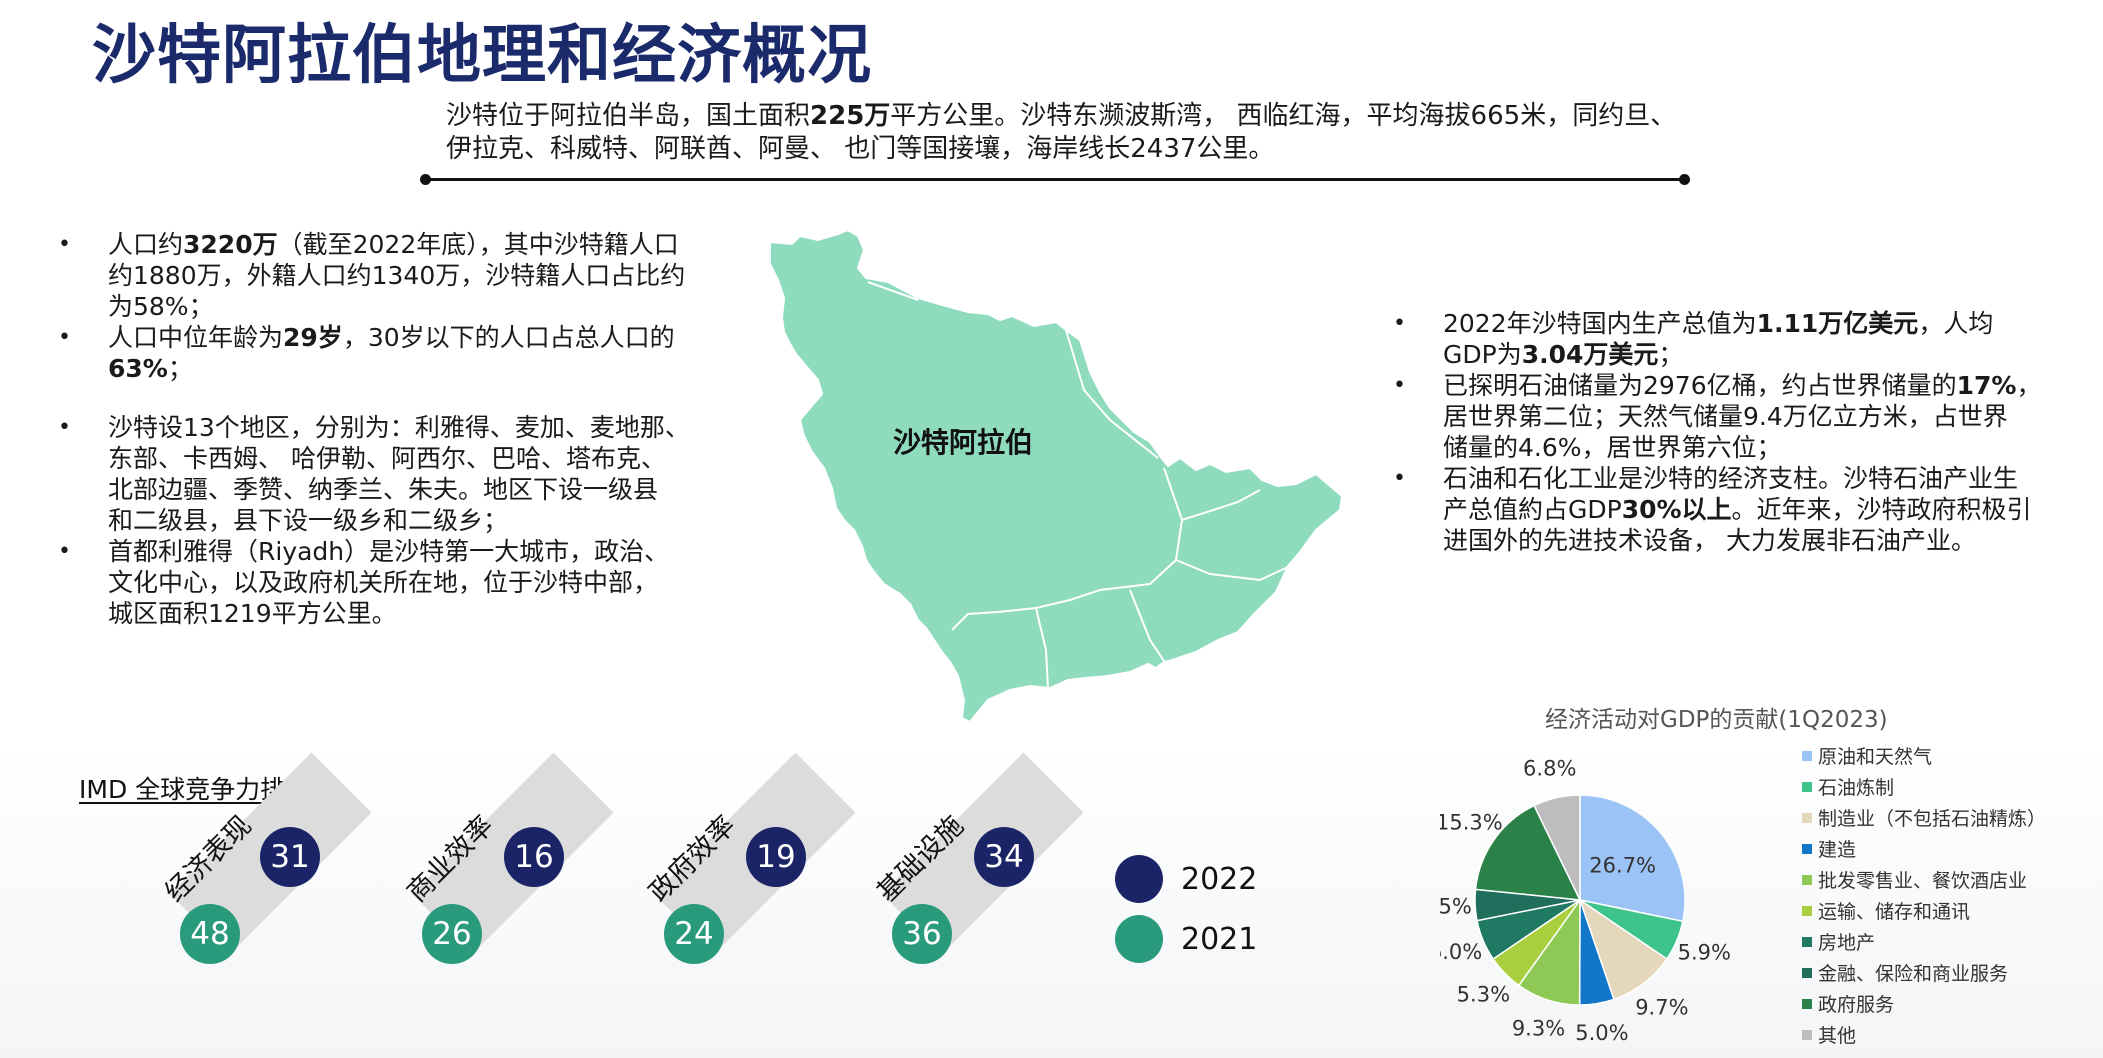  I want to click on map-country-shape, so click(1056, 476).